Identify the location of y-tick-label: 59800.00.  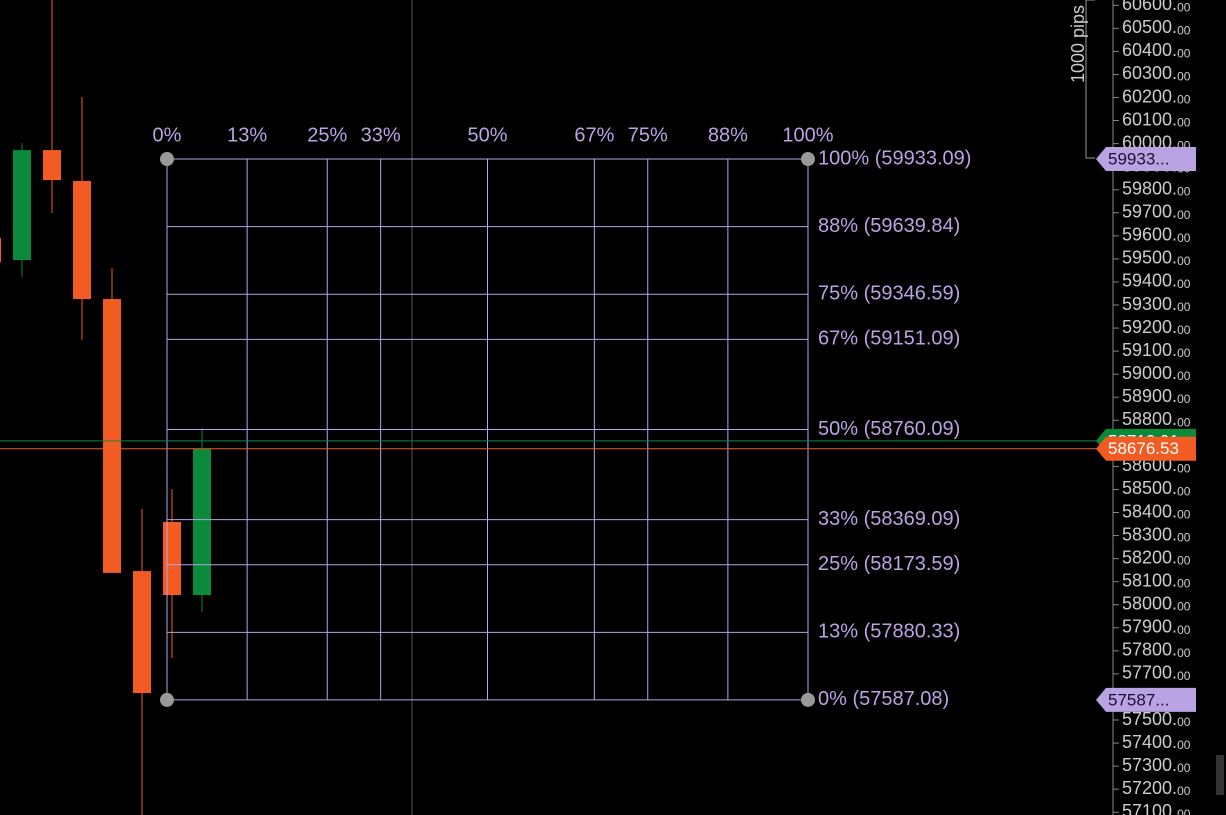
(1156, 188).